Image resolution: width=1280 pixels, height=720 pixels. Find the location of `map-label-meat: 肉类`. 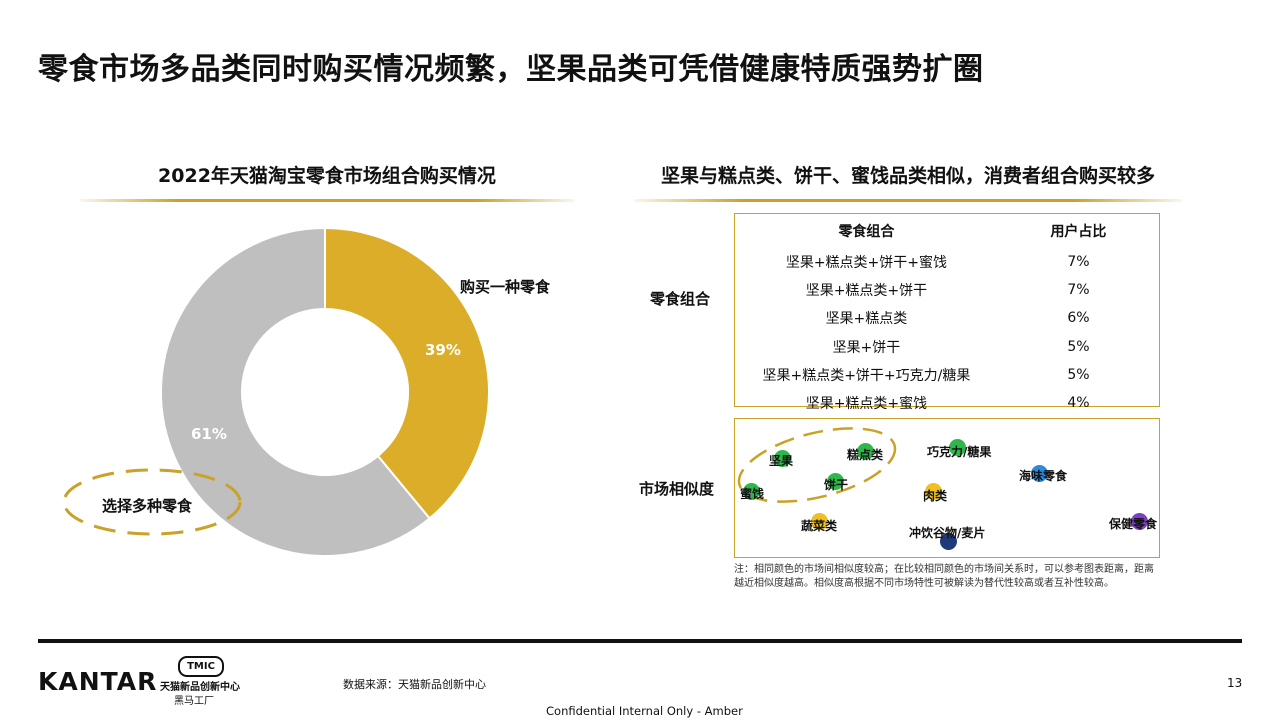

map-label-meat: 肉类 is located at coordinates (935, 496).